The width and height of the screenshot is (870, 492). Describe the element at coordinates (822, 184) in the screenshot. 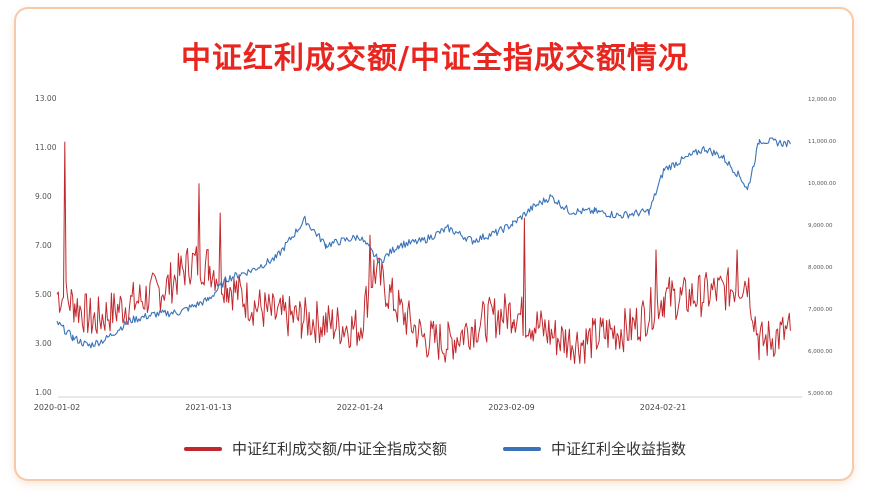

I see `y-right-tick-label: 10,000.00` at that location.